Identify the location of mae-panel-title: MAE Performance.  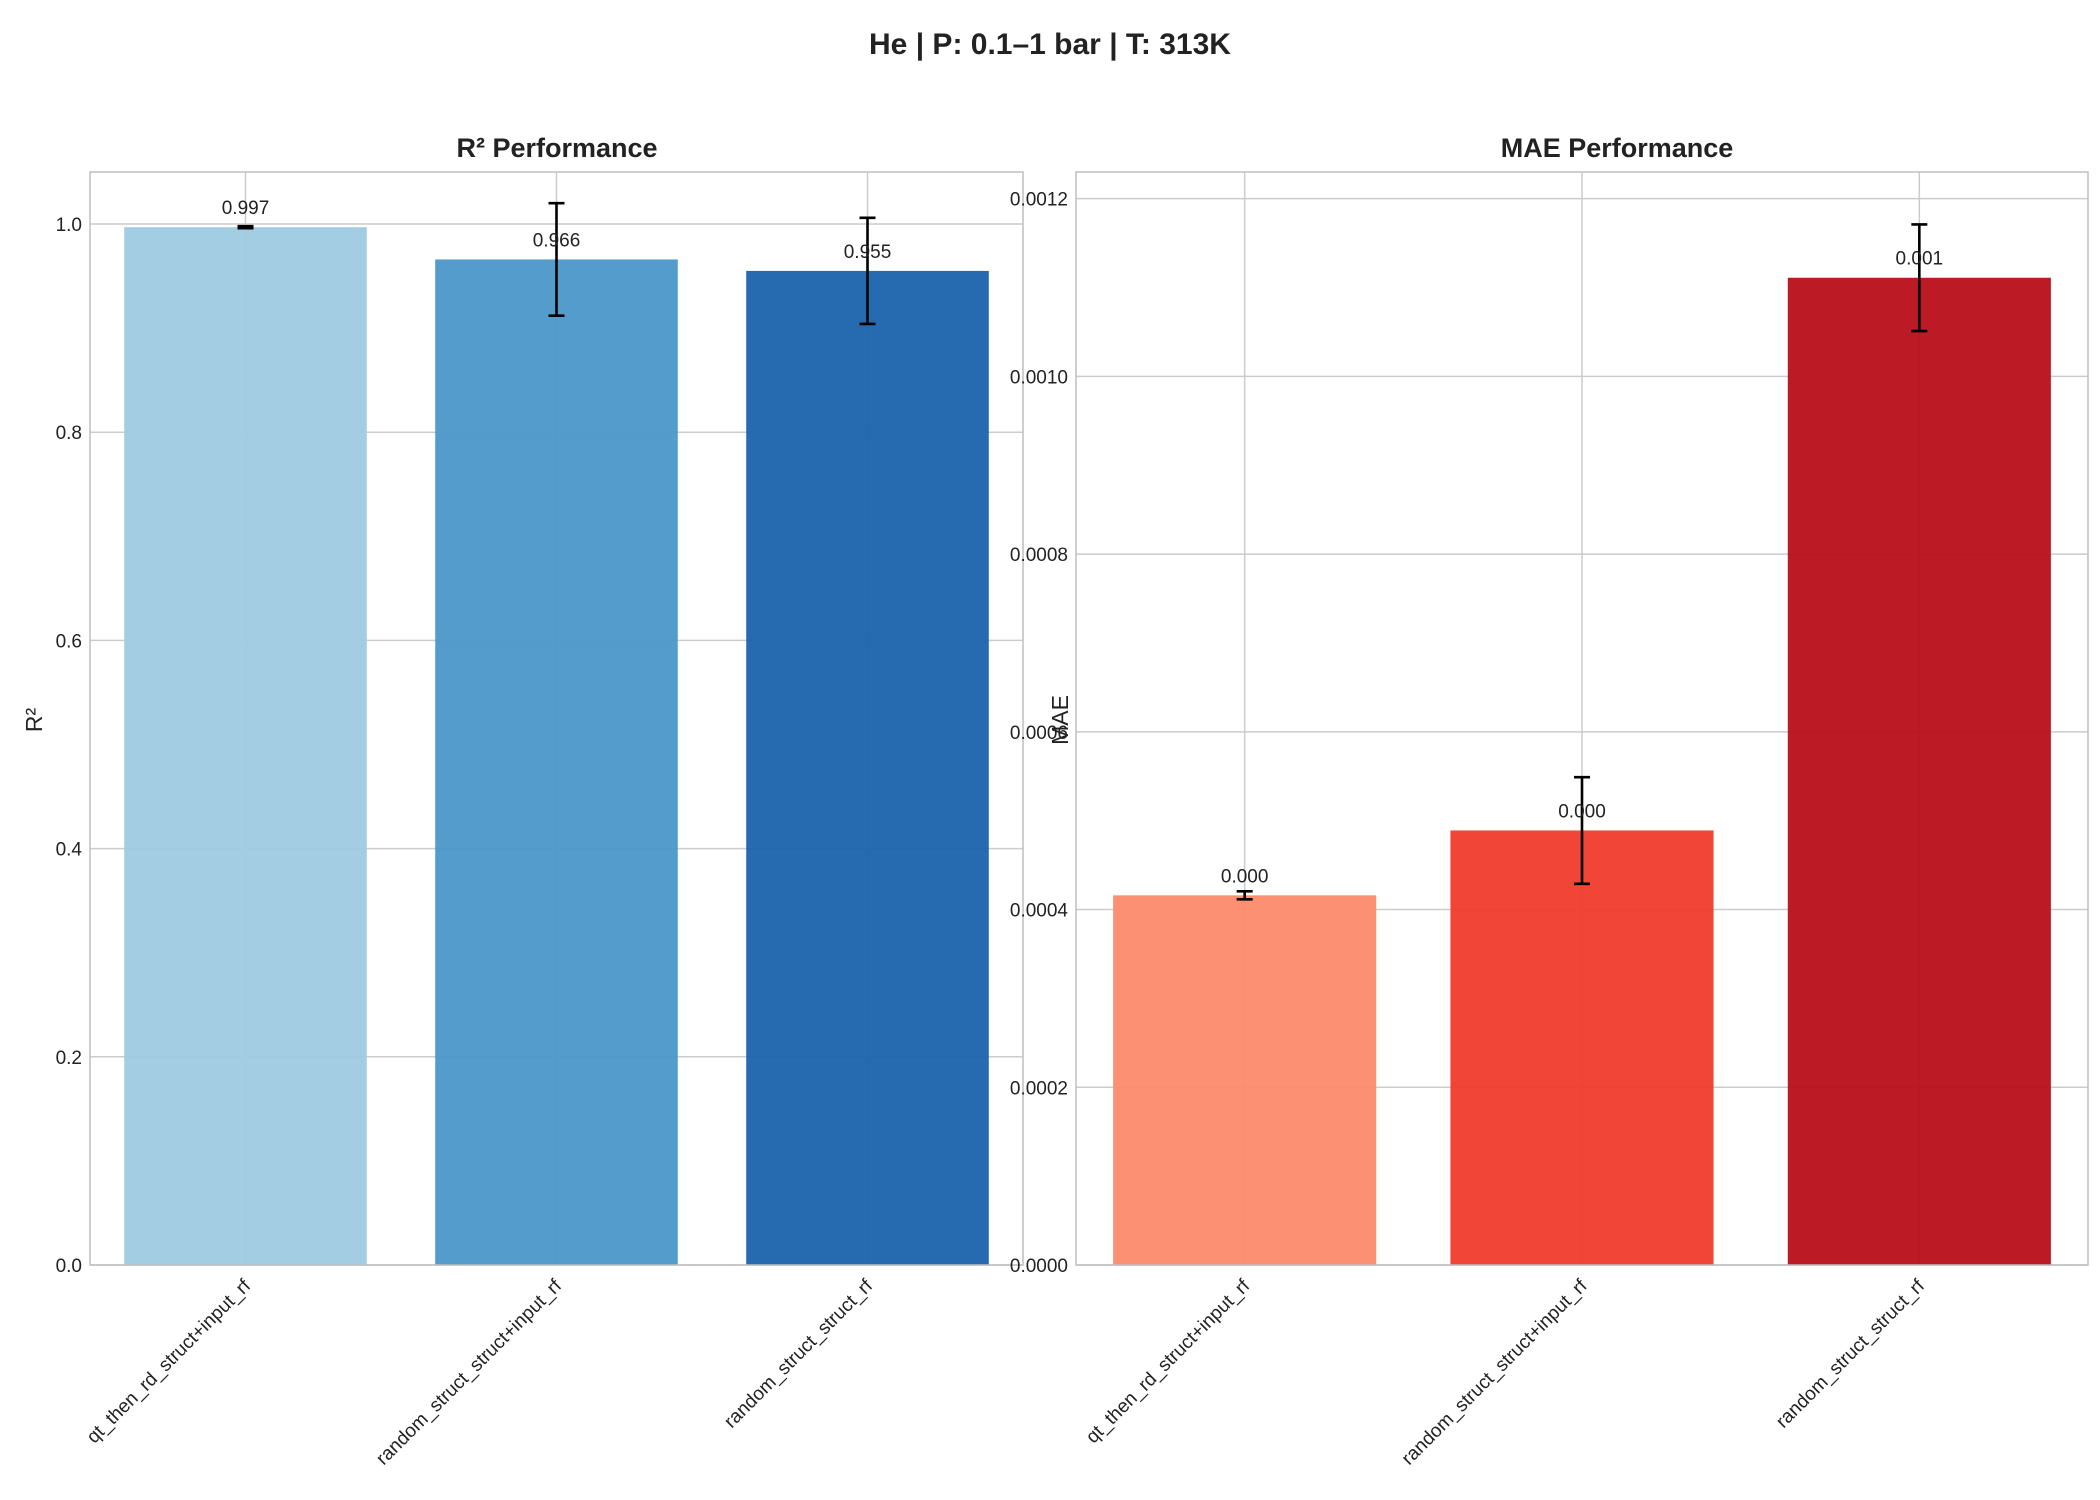
(1617, 148).